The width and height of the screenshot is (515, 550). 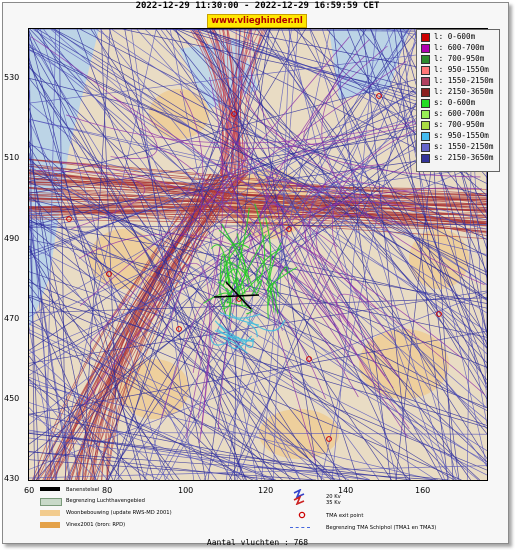 What do you see at coordinates (464, 80) in the screenshot?
I see `legend-label: l: 1550-2150m` at bounding box center [464, 80].